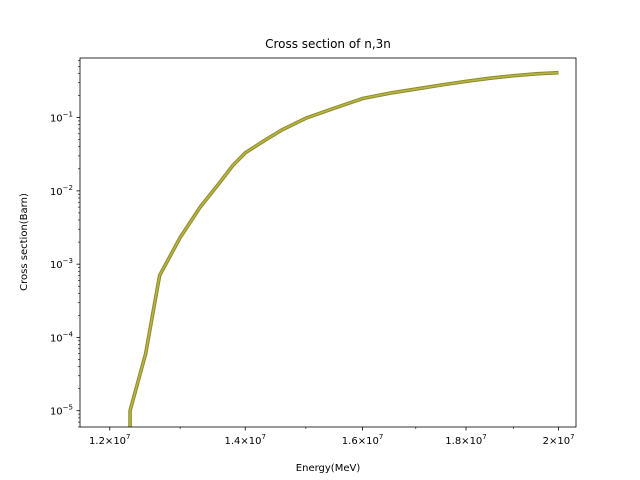  What do you see at coordinates (244, 440) in the screenshot?
I see `x-tick-label: 1.4×107` at bounding box center [244, 440].